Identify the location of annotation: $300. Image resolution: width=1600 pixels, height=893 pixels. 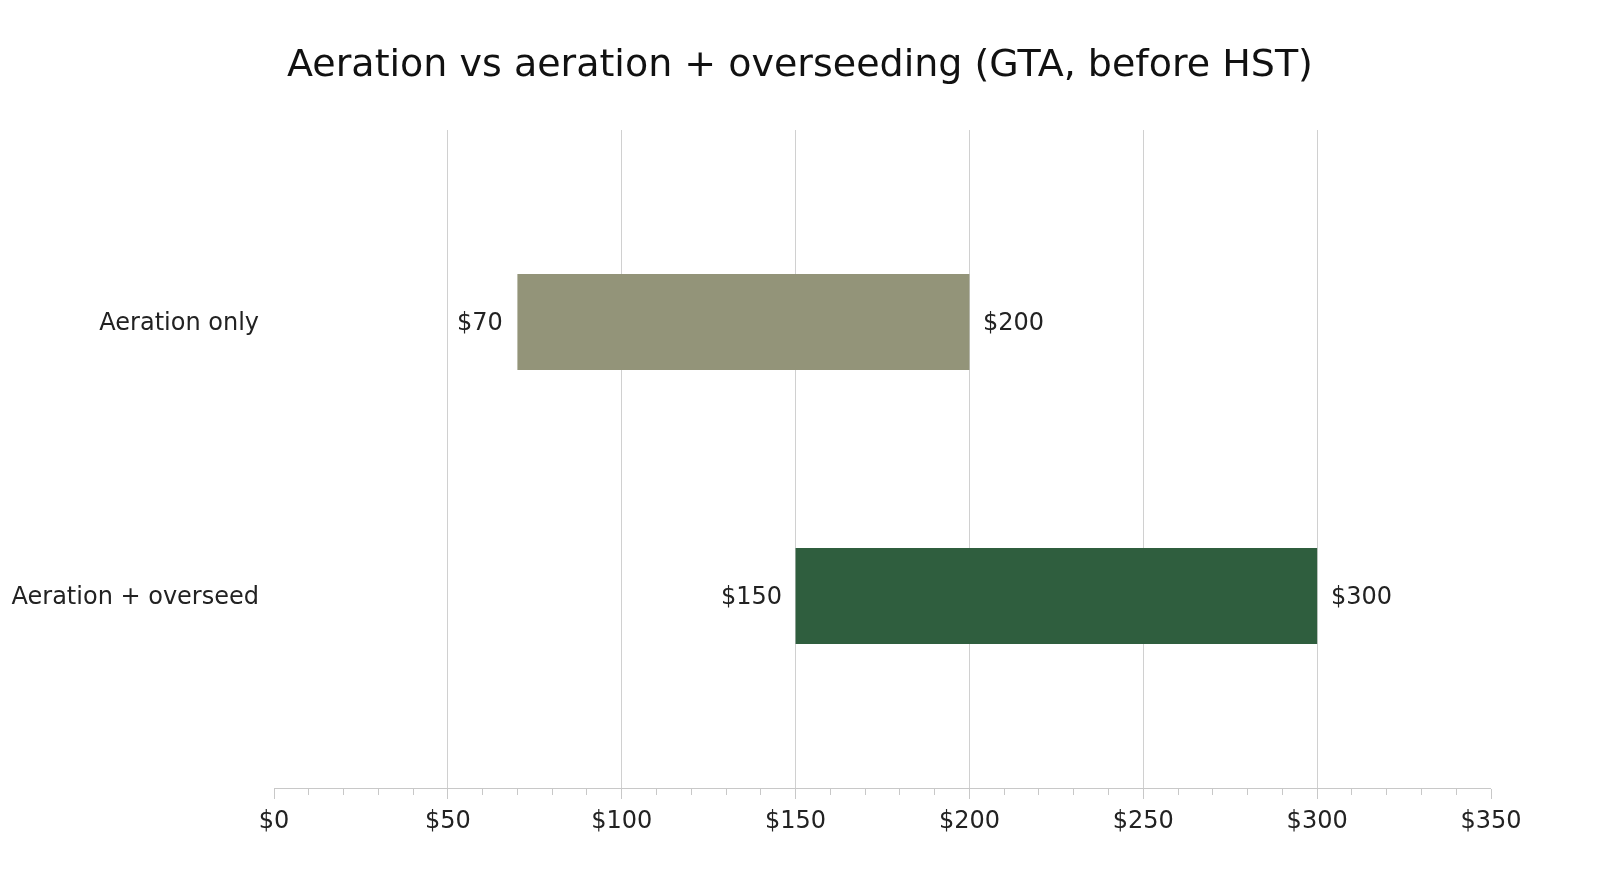
(1362, 596).